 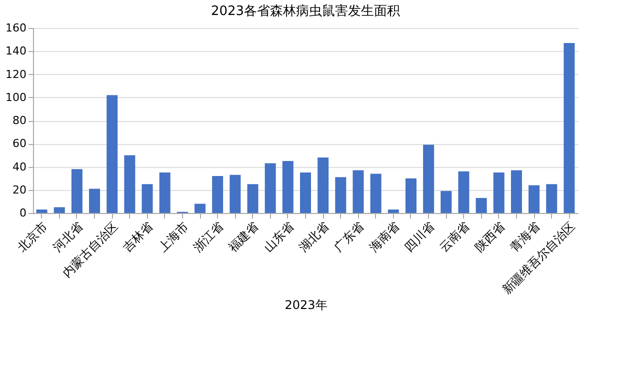 What do you see at coordinates (23, 213) in the screenshot?
I see `y-tick-label: 0` at bounding box center [23, 213].